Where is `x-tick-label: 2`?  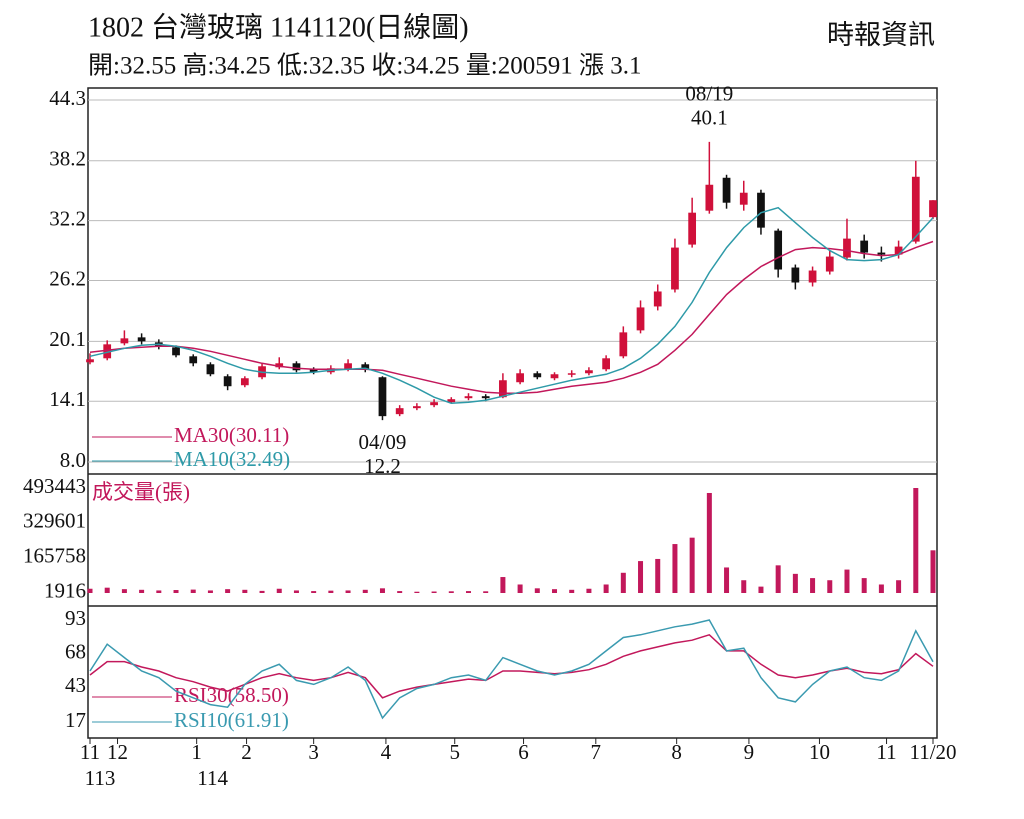 x-tick-label: 2 is located at coordinates (246, 752).